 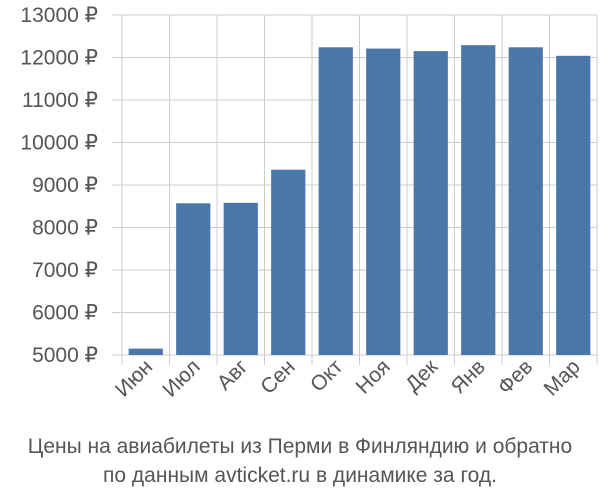 What do you see at coordinates (468, 376) in the screenshot?
I see `x-tick-label: Янв` at bounding box center [468, 376].